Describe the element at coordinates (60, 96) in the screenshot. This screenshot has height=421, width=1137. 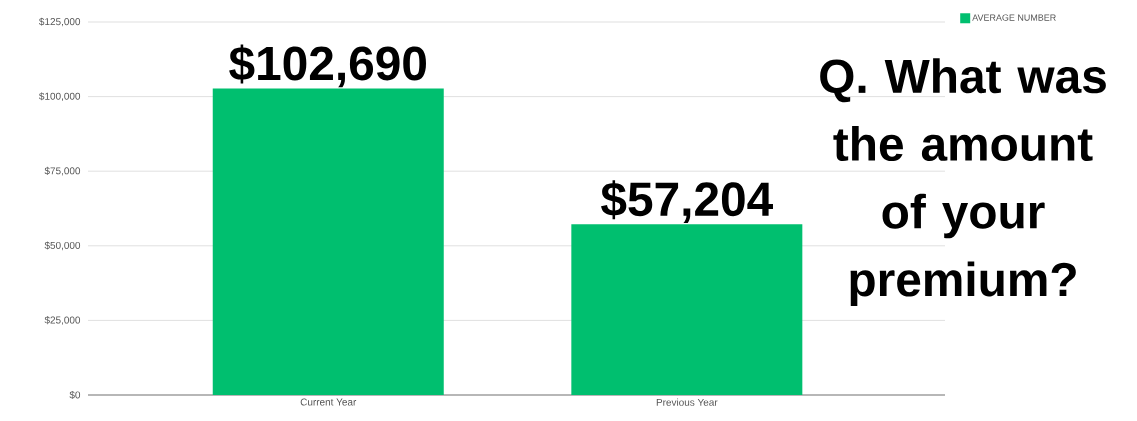
I see `y-tick-label: $100,000` at that location.